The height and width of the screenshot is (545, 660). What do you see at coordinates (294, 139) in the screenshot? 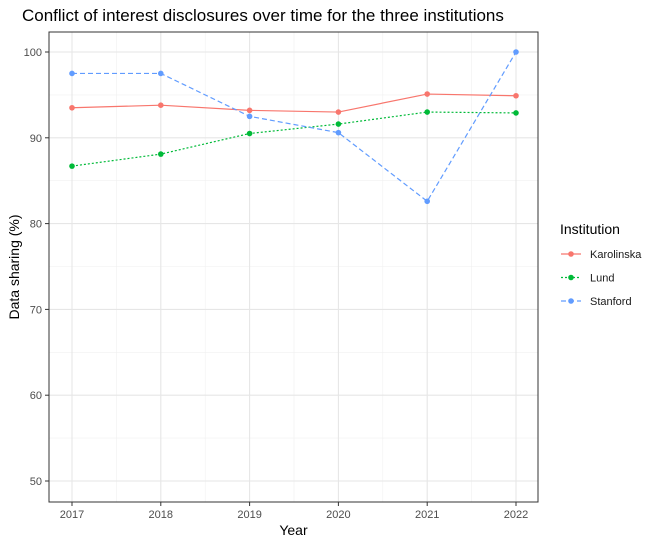
I see `series-line-lund` at bounding box center [294, 139].